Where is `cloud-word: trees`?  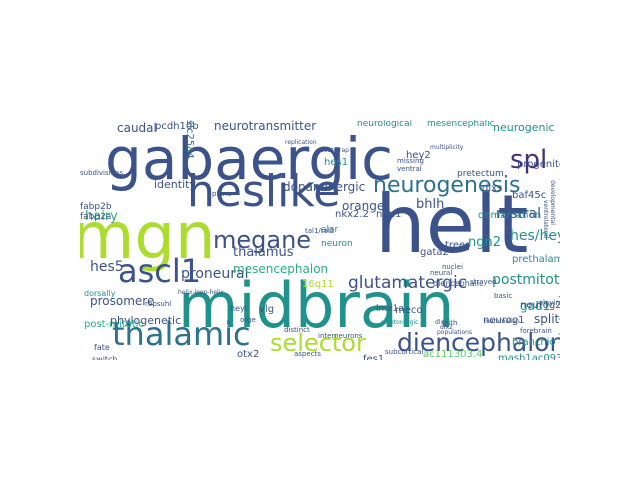
cloud-word: trees is located at coordinates (458, 245).